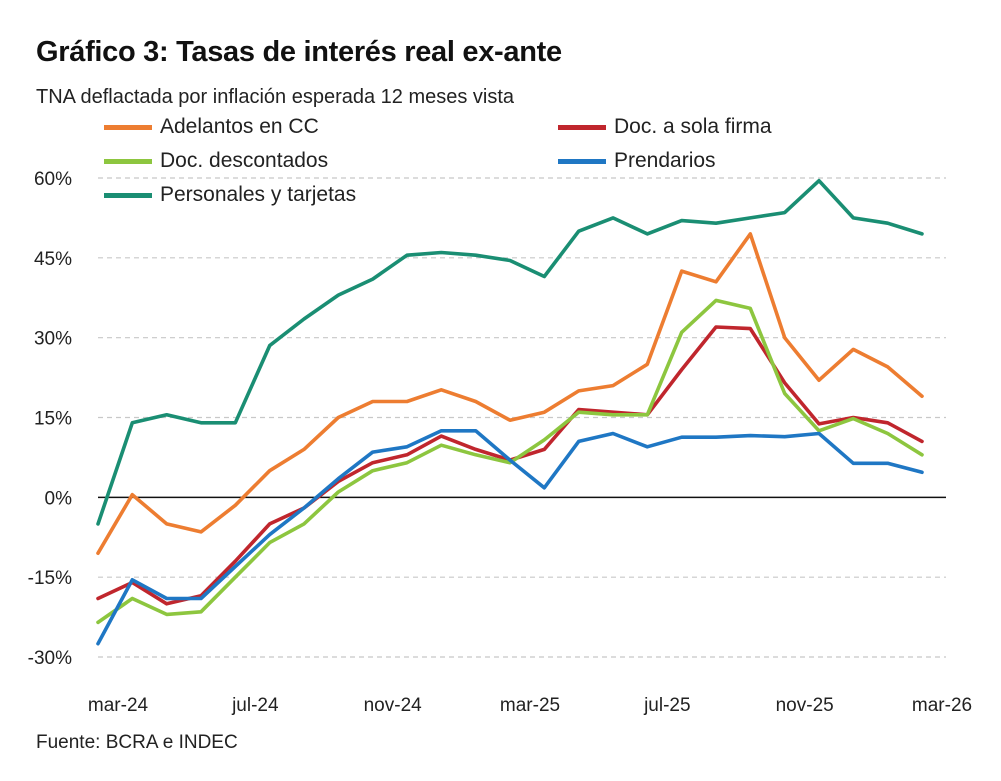 The image size is (1001, 781). Describe the element at coordinates (128, 161) in the screenshot. I see `legend-swatch-doc-descontados` at that location.